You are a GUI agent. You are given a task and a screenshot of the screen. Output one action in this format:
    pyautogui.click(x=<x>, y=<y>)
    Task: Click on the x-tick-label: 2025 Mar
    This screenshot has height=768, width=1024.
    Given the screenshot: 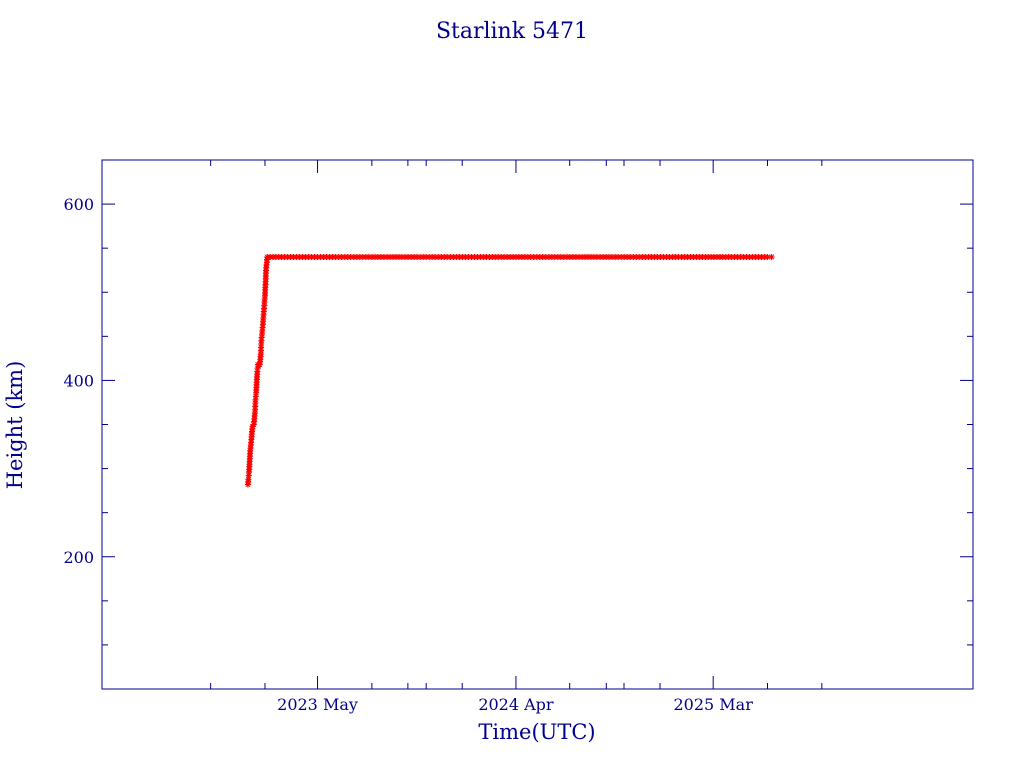 What is the action you would take?
    pyautogui.click(x=713, y=704)
    